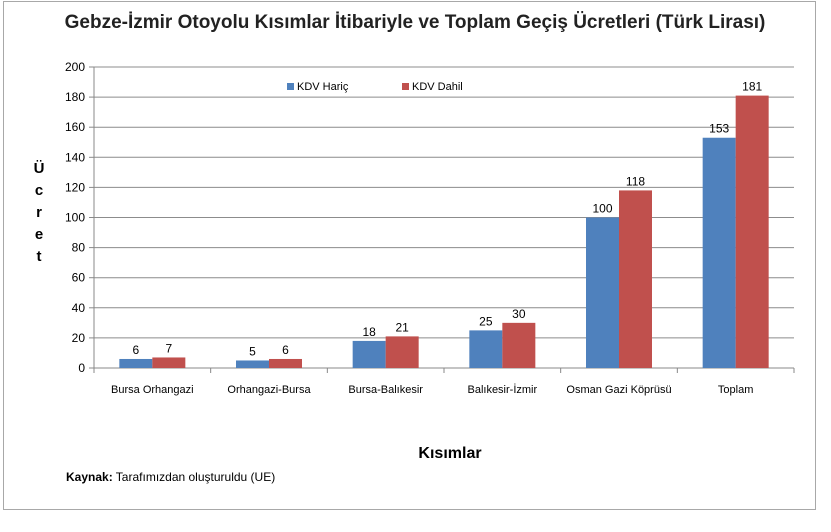 Image resolution: width=831 pixels, height=532 pixels. Describe the element at coordinates (735, 390) in the screenshot. I see `x-tick-label: Toplam` at that location.